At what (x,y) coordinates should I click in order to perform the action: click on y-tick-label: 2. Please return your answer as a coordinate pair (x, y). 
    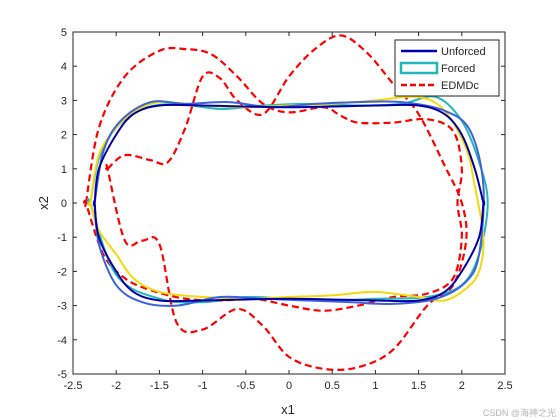
    Looking at the image, I should click on (64, 136).